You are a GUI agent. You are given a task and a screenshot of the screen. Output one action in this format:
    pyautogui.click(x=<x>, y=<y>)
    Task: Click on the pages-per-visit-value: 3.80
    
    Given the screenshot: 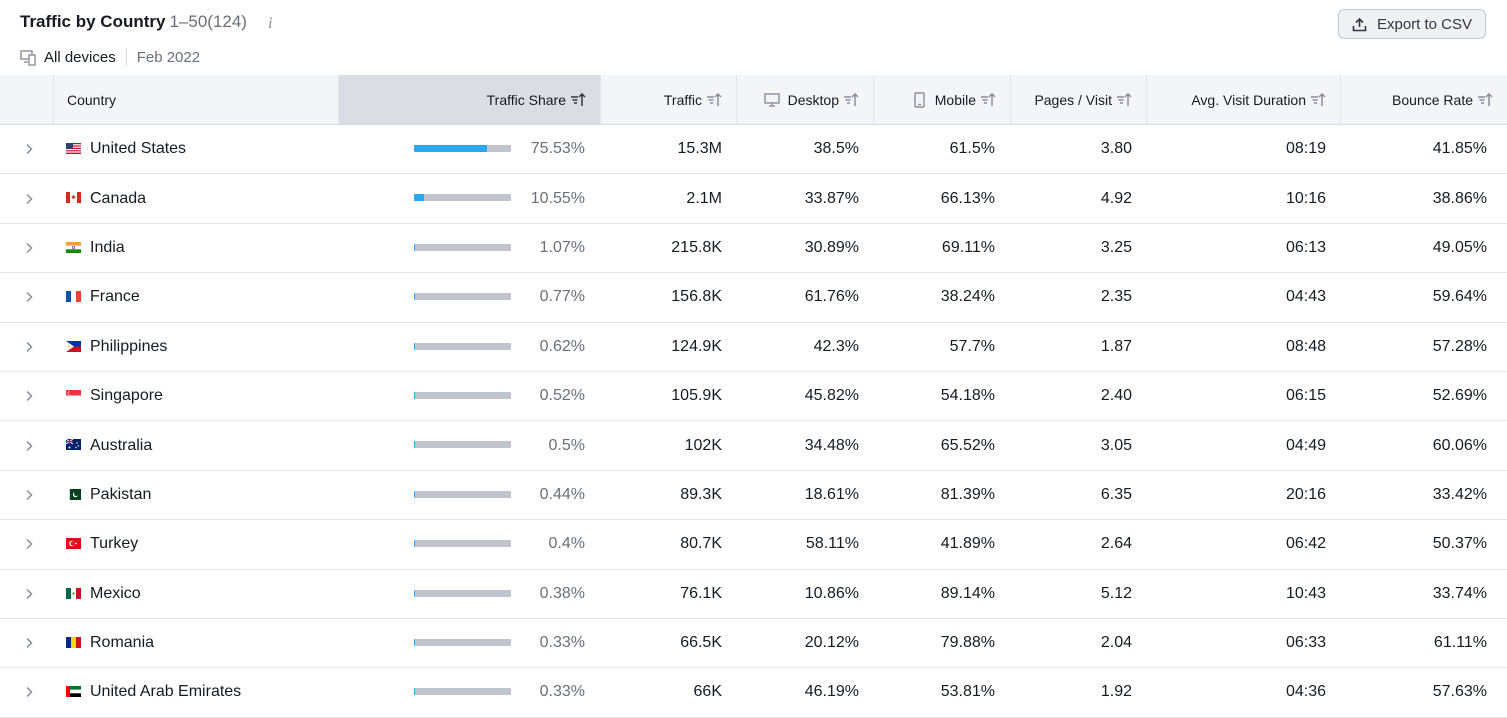 What is the action you would take?
    pyautogui.click(x=1116, y=149)
    